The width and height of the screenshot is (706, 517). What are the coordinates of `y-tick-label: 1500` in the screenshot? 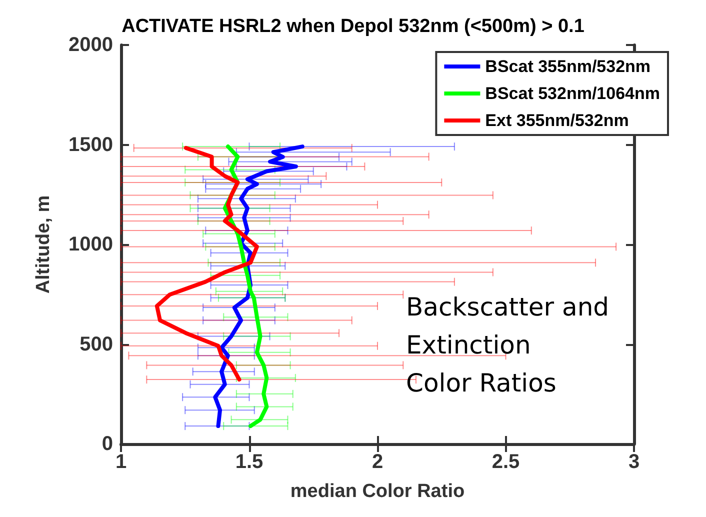 It's located at (90, 145).